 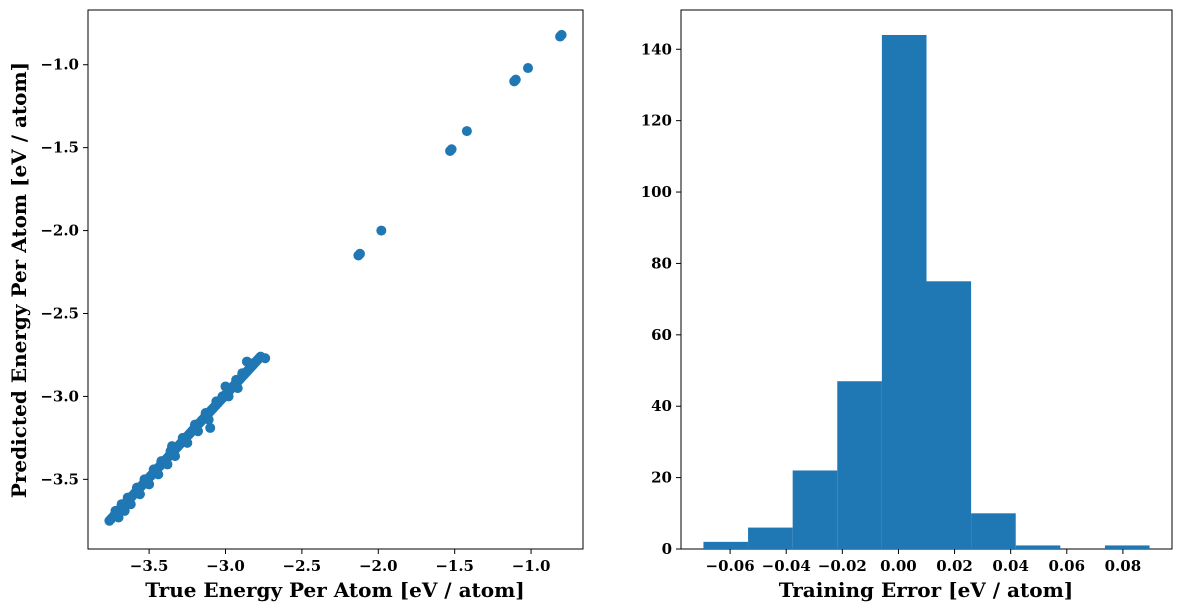 I want to click on y-tick-label: 0, so click(x=667, y=549).